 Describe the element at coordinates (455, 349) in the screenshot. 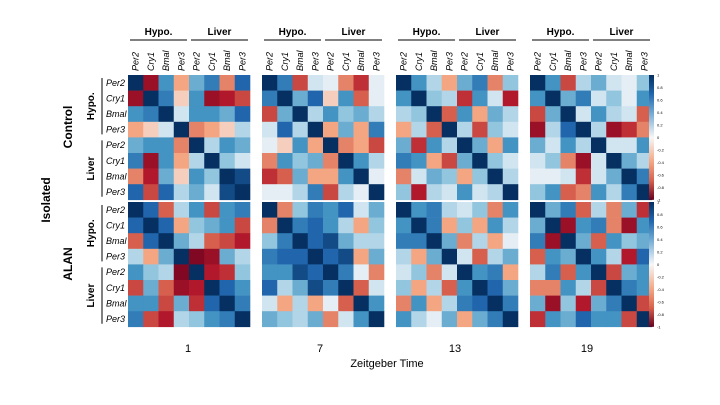

I see `time-label-13: 13` at that location.